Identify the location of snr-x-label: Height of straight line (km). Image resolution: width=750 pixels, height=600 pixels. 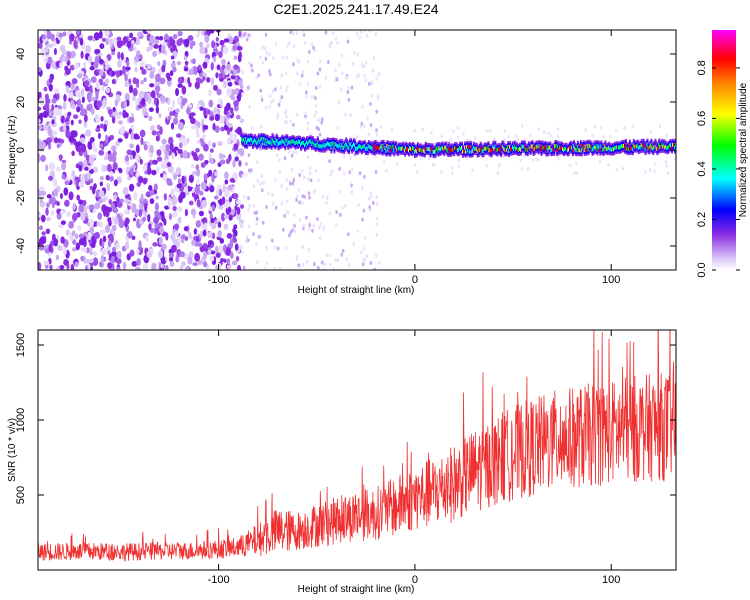
(356, 589).